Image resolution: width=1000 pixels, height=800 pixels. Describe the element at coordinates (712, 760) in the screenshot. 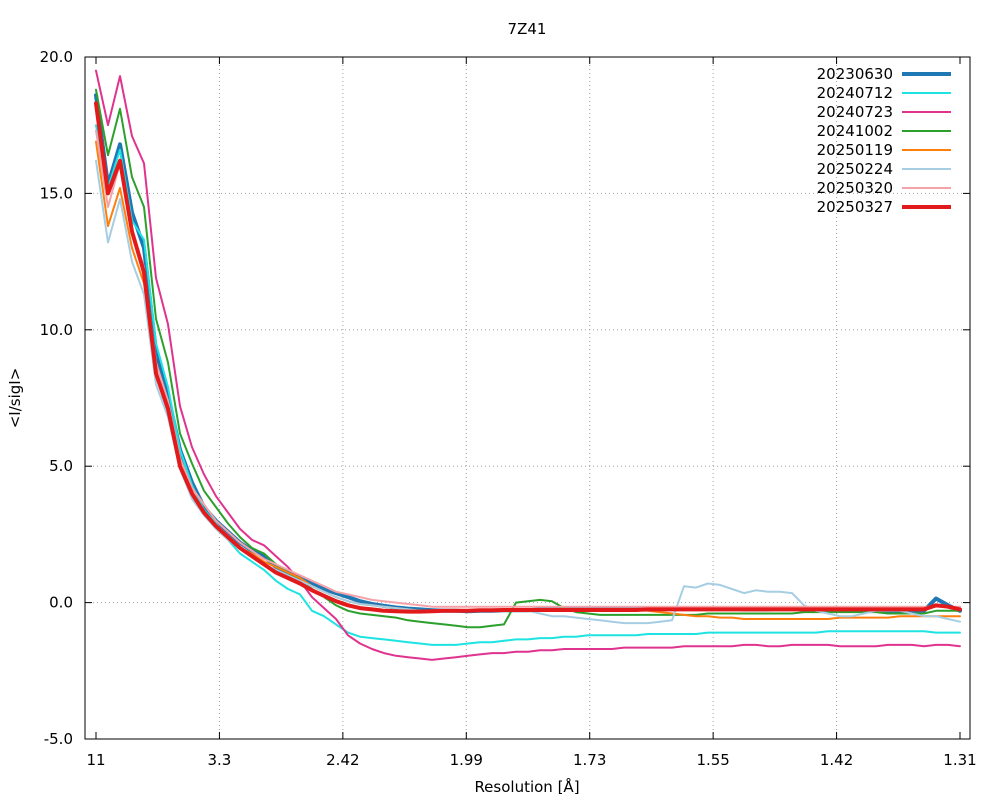

I see `x-tick-label: 1.55` at that location.